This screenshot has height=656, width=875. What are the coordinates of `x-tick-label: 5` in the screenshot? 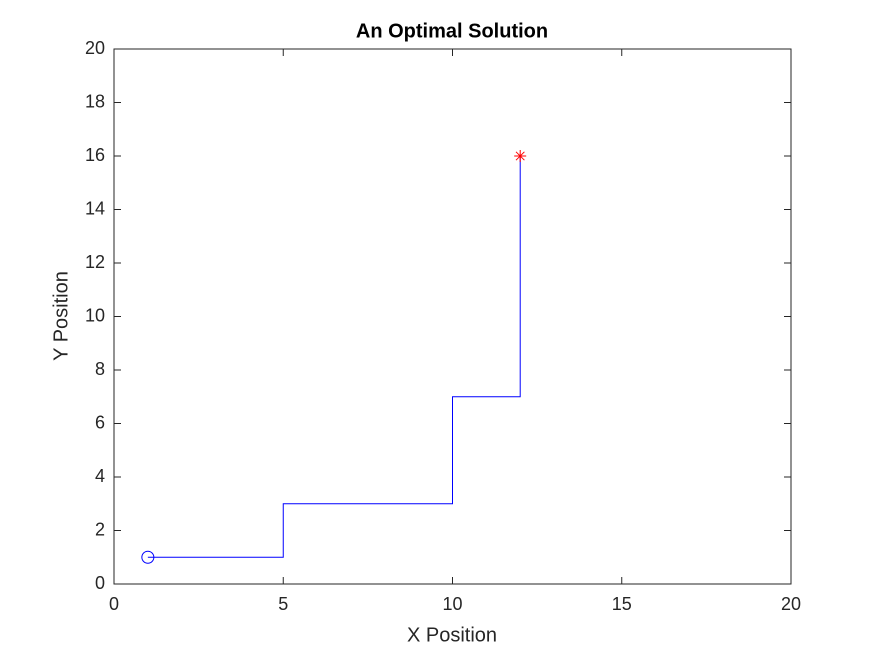 It's located at (283, 604).